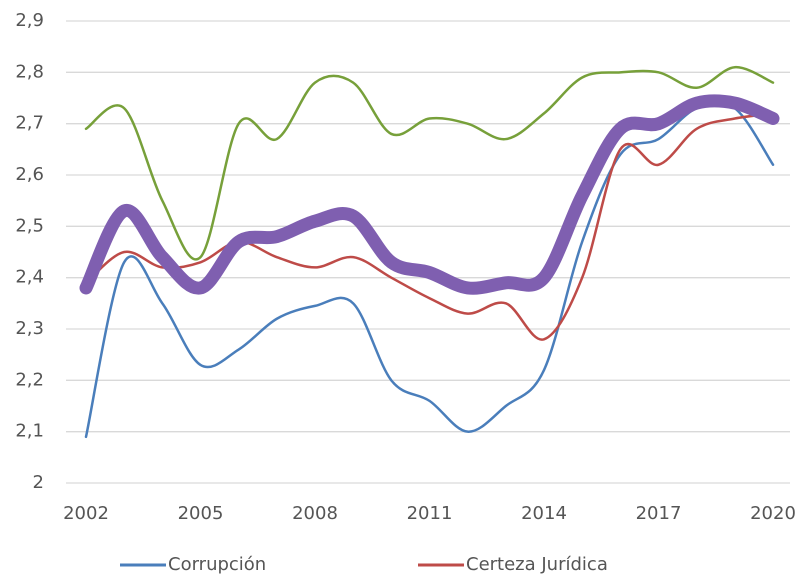 Image resolution: width=802 pixels, height=579 pixels. I want to click on y-tick-label: 2,3, so click(29, 328).